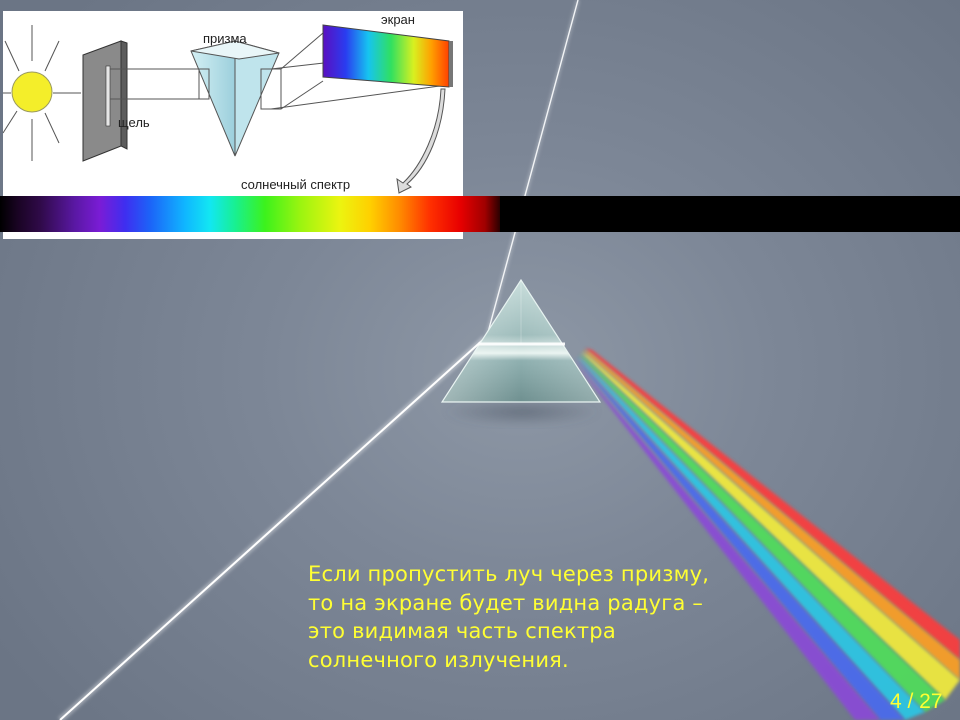  I want to click on glass-prism, so click(521, 340).